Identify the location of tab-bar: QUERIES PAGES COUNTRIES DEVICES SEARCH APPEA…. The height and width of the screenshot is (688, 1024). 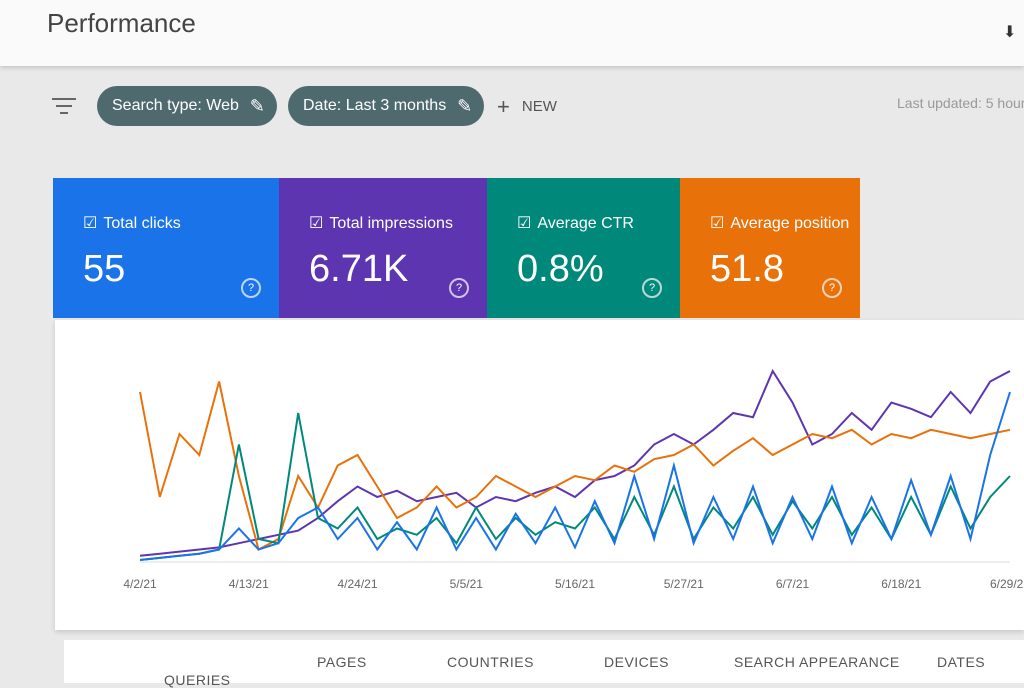
(544, 664).